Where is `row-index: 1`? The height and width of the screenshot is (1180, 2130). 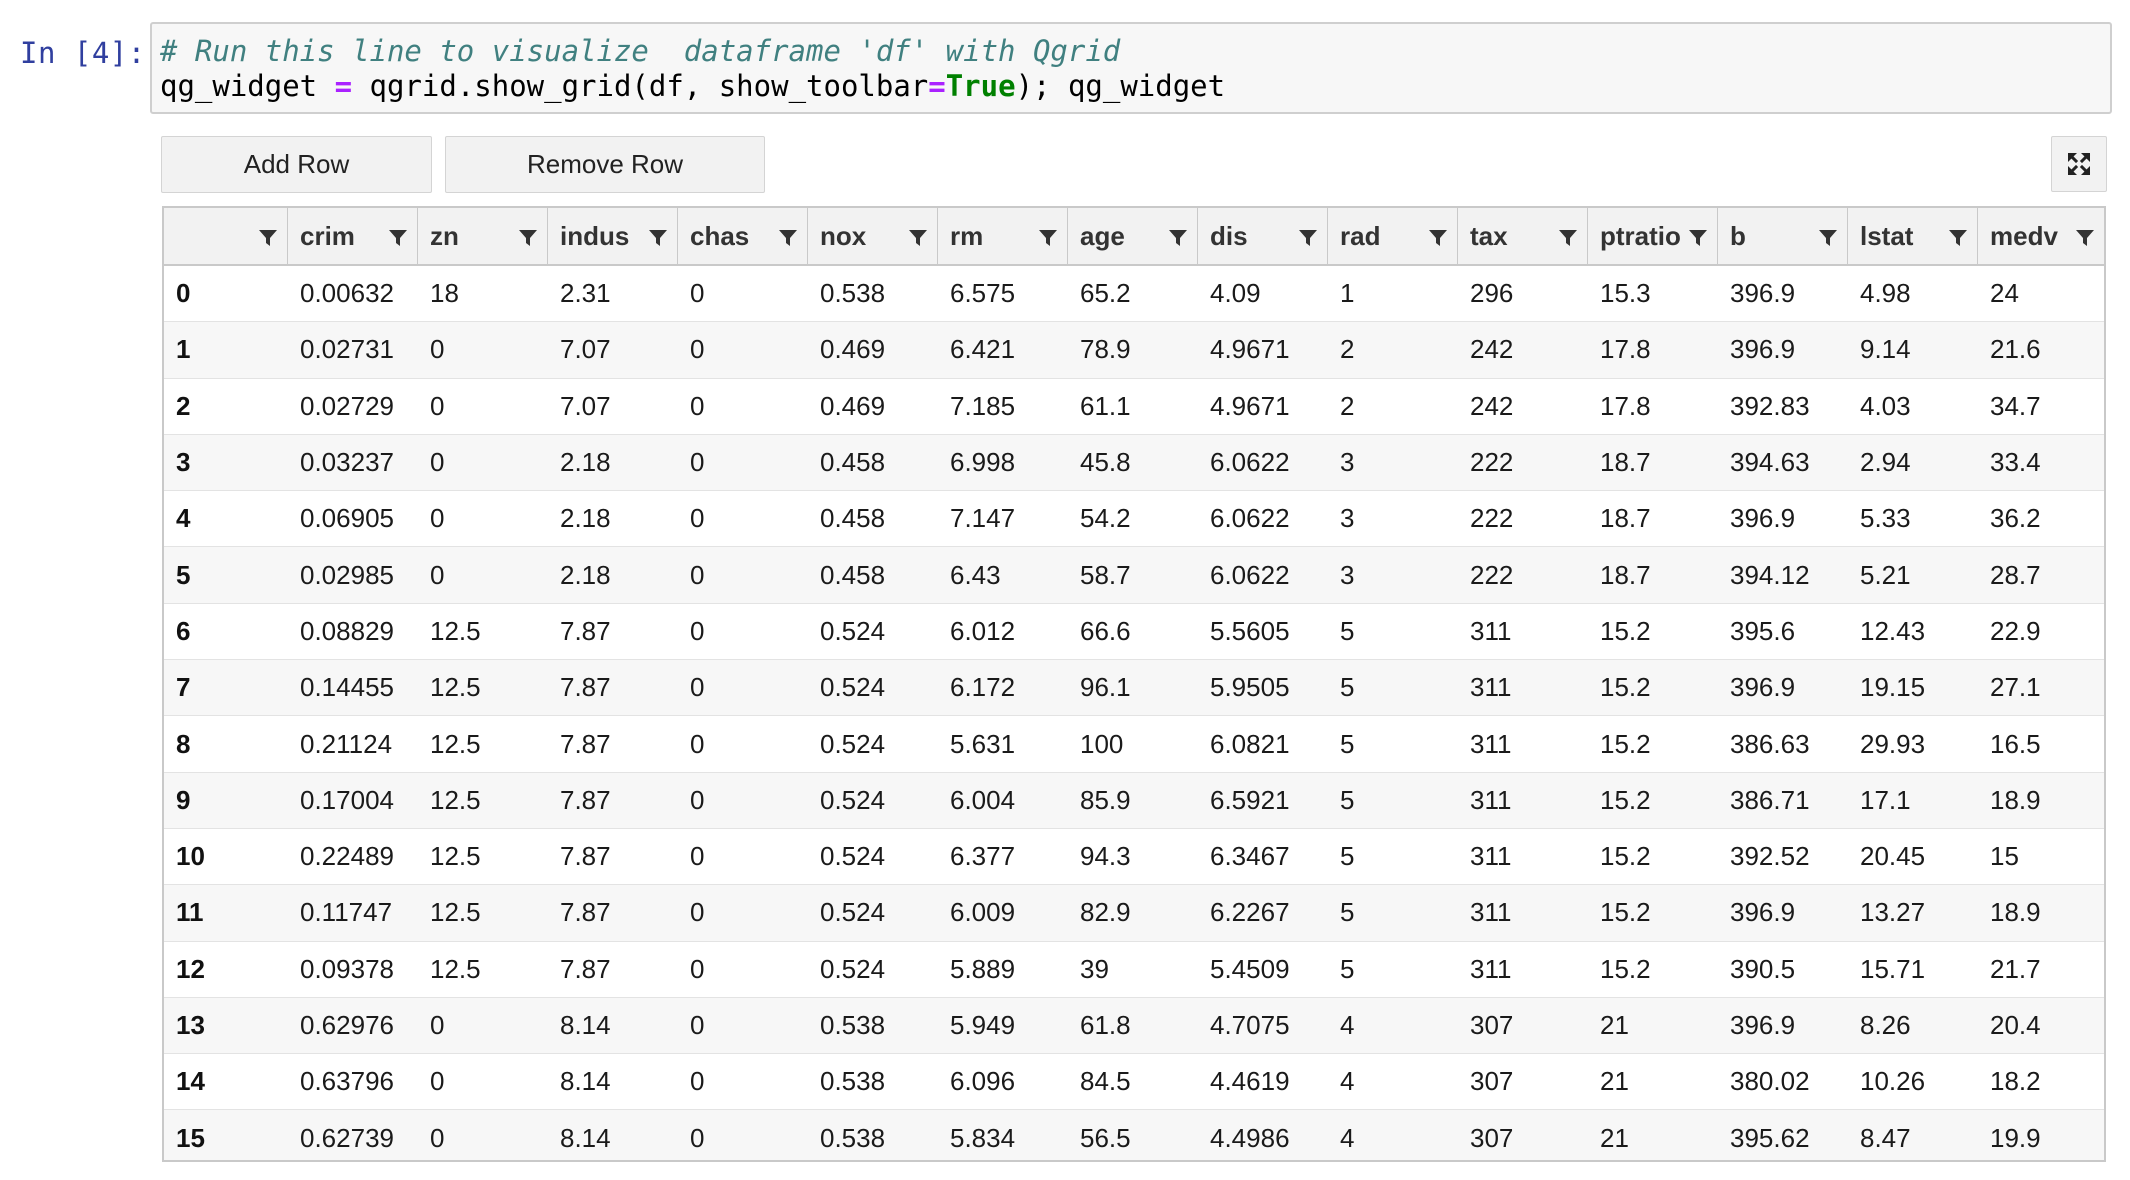
row-index: 1 is located at coordinates (183, 349).